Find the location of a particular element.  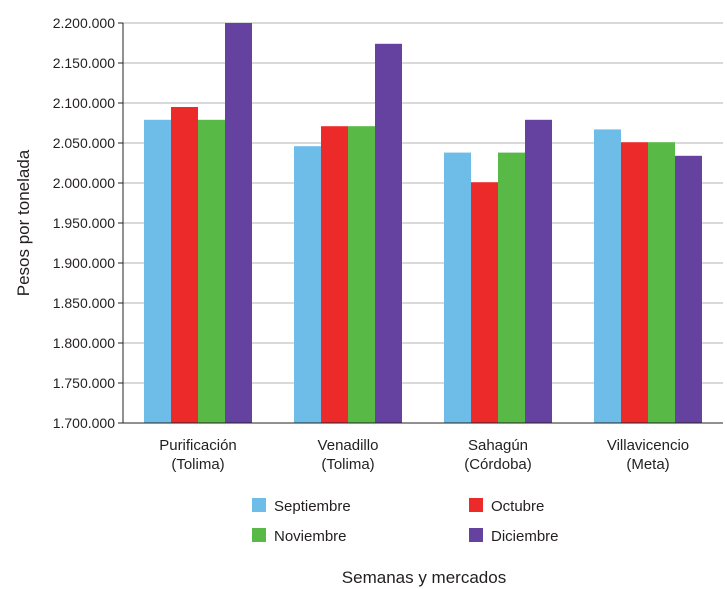

y-tick-label: 2.000.000 is located at coordinates (84, 183).